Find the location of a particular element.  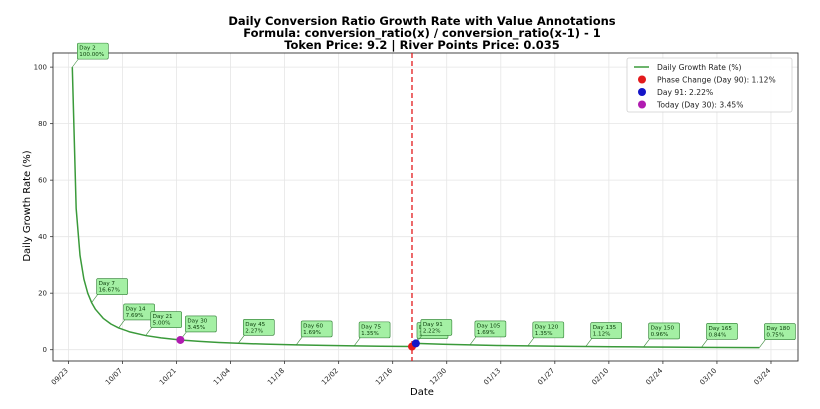

legend-label: Day 91: 2.22% is located at coordinates (685, 92).